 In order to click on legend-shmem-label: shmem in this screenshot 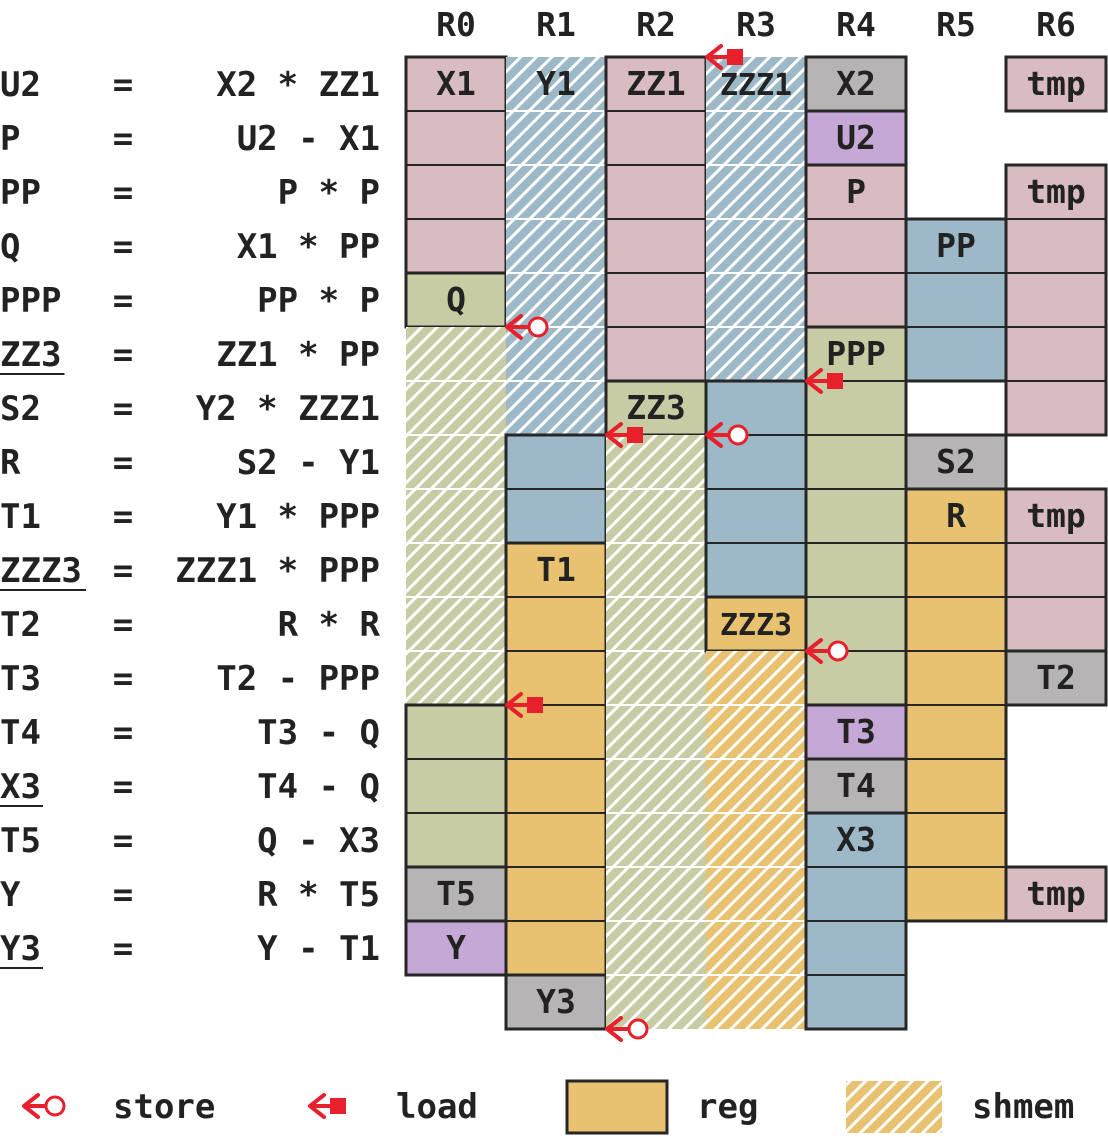, I will do `click(1023, 1107)`.